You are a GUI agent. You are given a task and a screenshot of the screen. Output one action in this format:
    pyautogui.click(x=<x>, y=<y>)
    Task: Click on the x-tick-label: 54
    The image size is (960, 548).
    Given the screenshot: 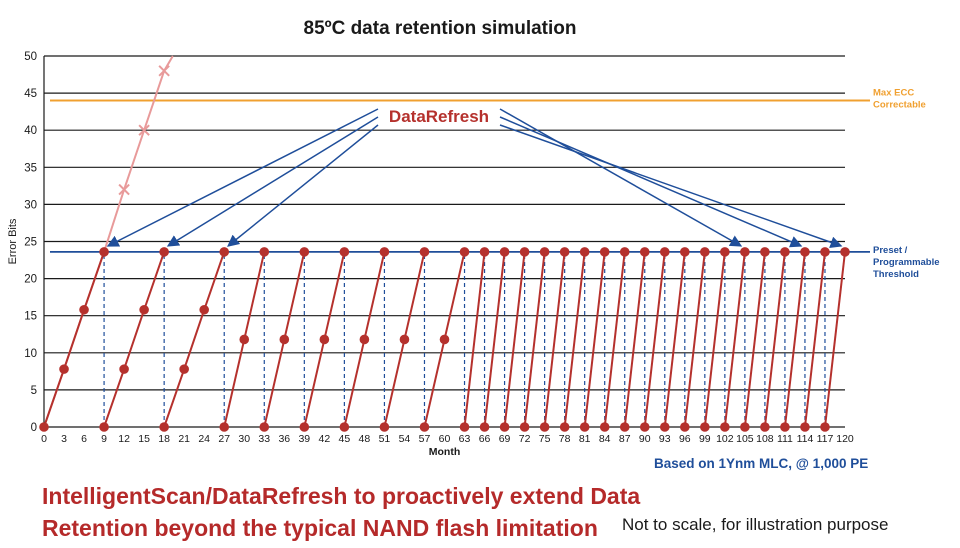 What is the action you would take?
    pyautogui.click(x=405, y=439)
    